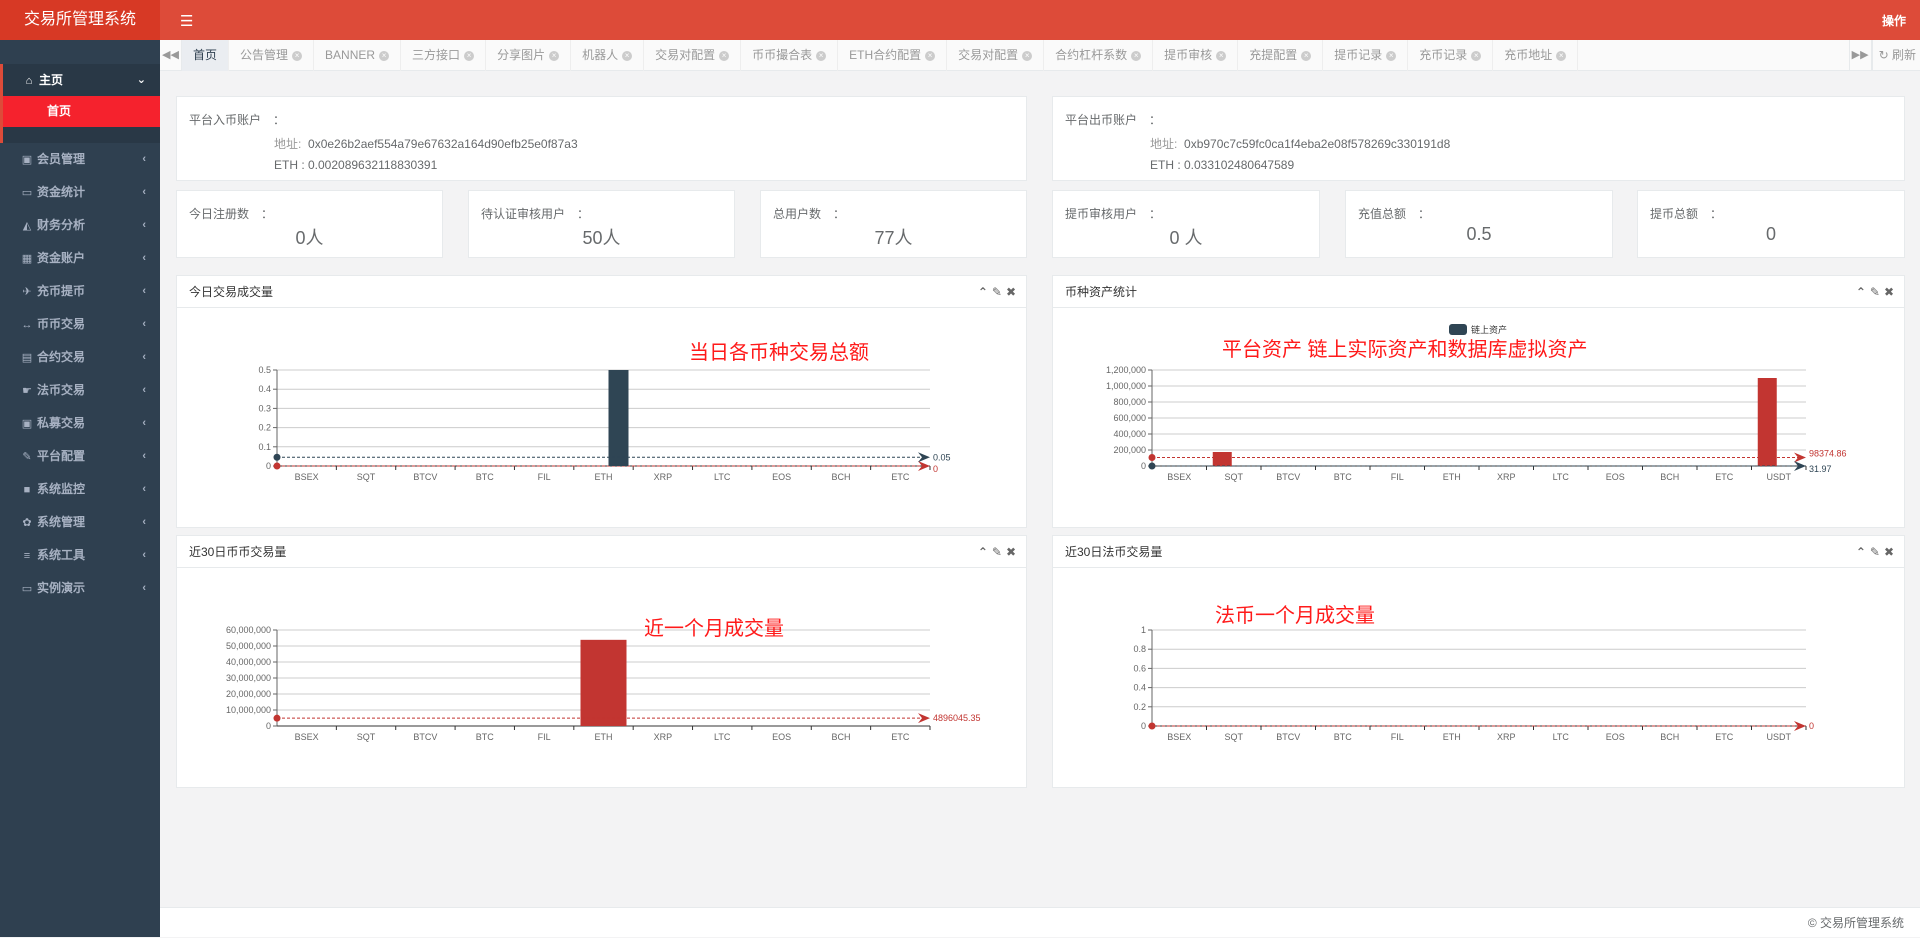  I want to click on sidebar-item: ▦资金账户‹, so click(80, 258).